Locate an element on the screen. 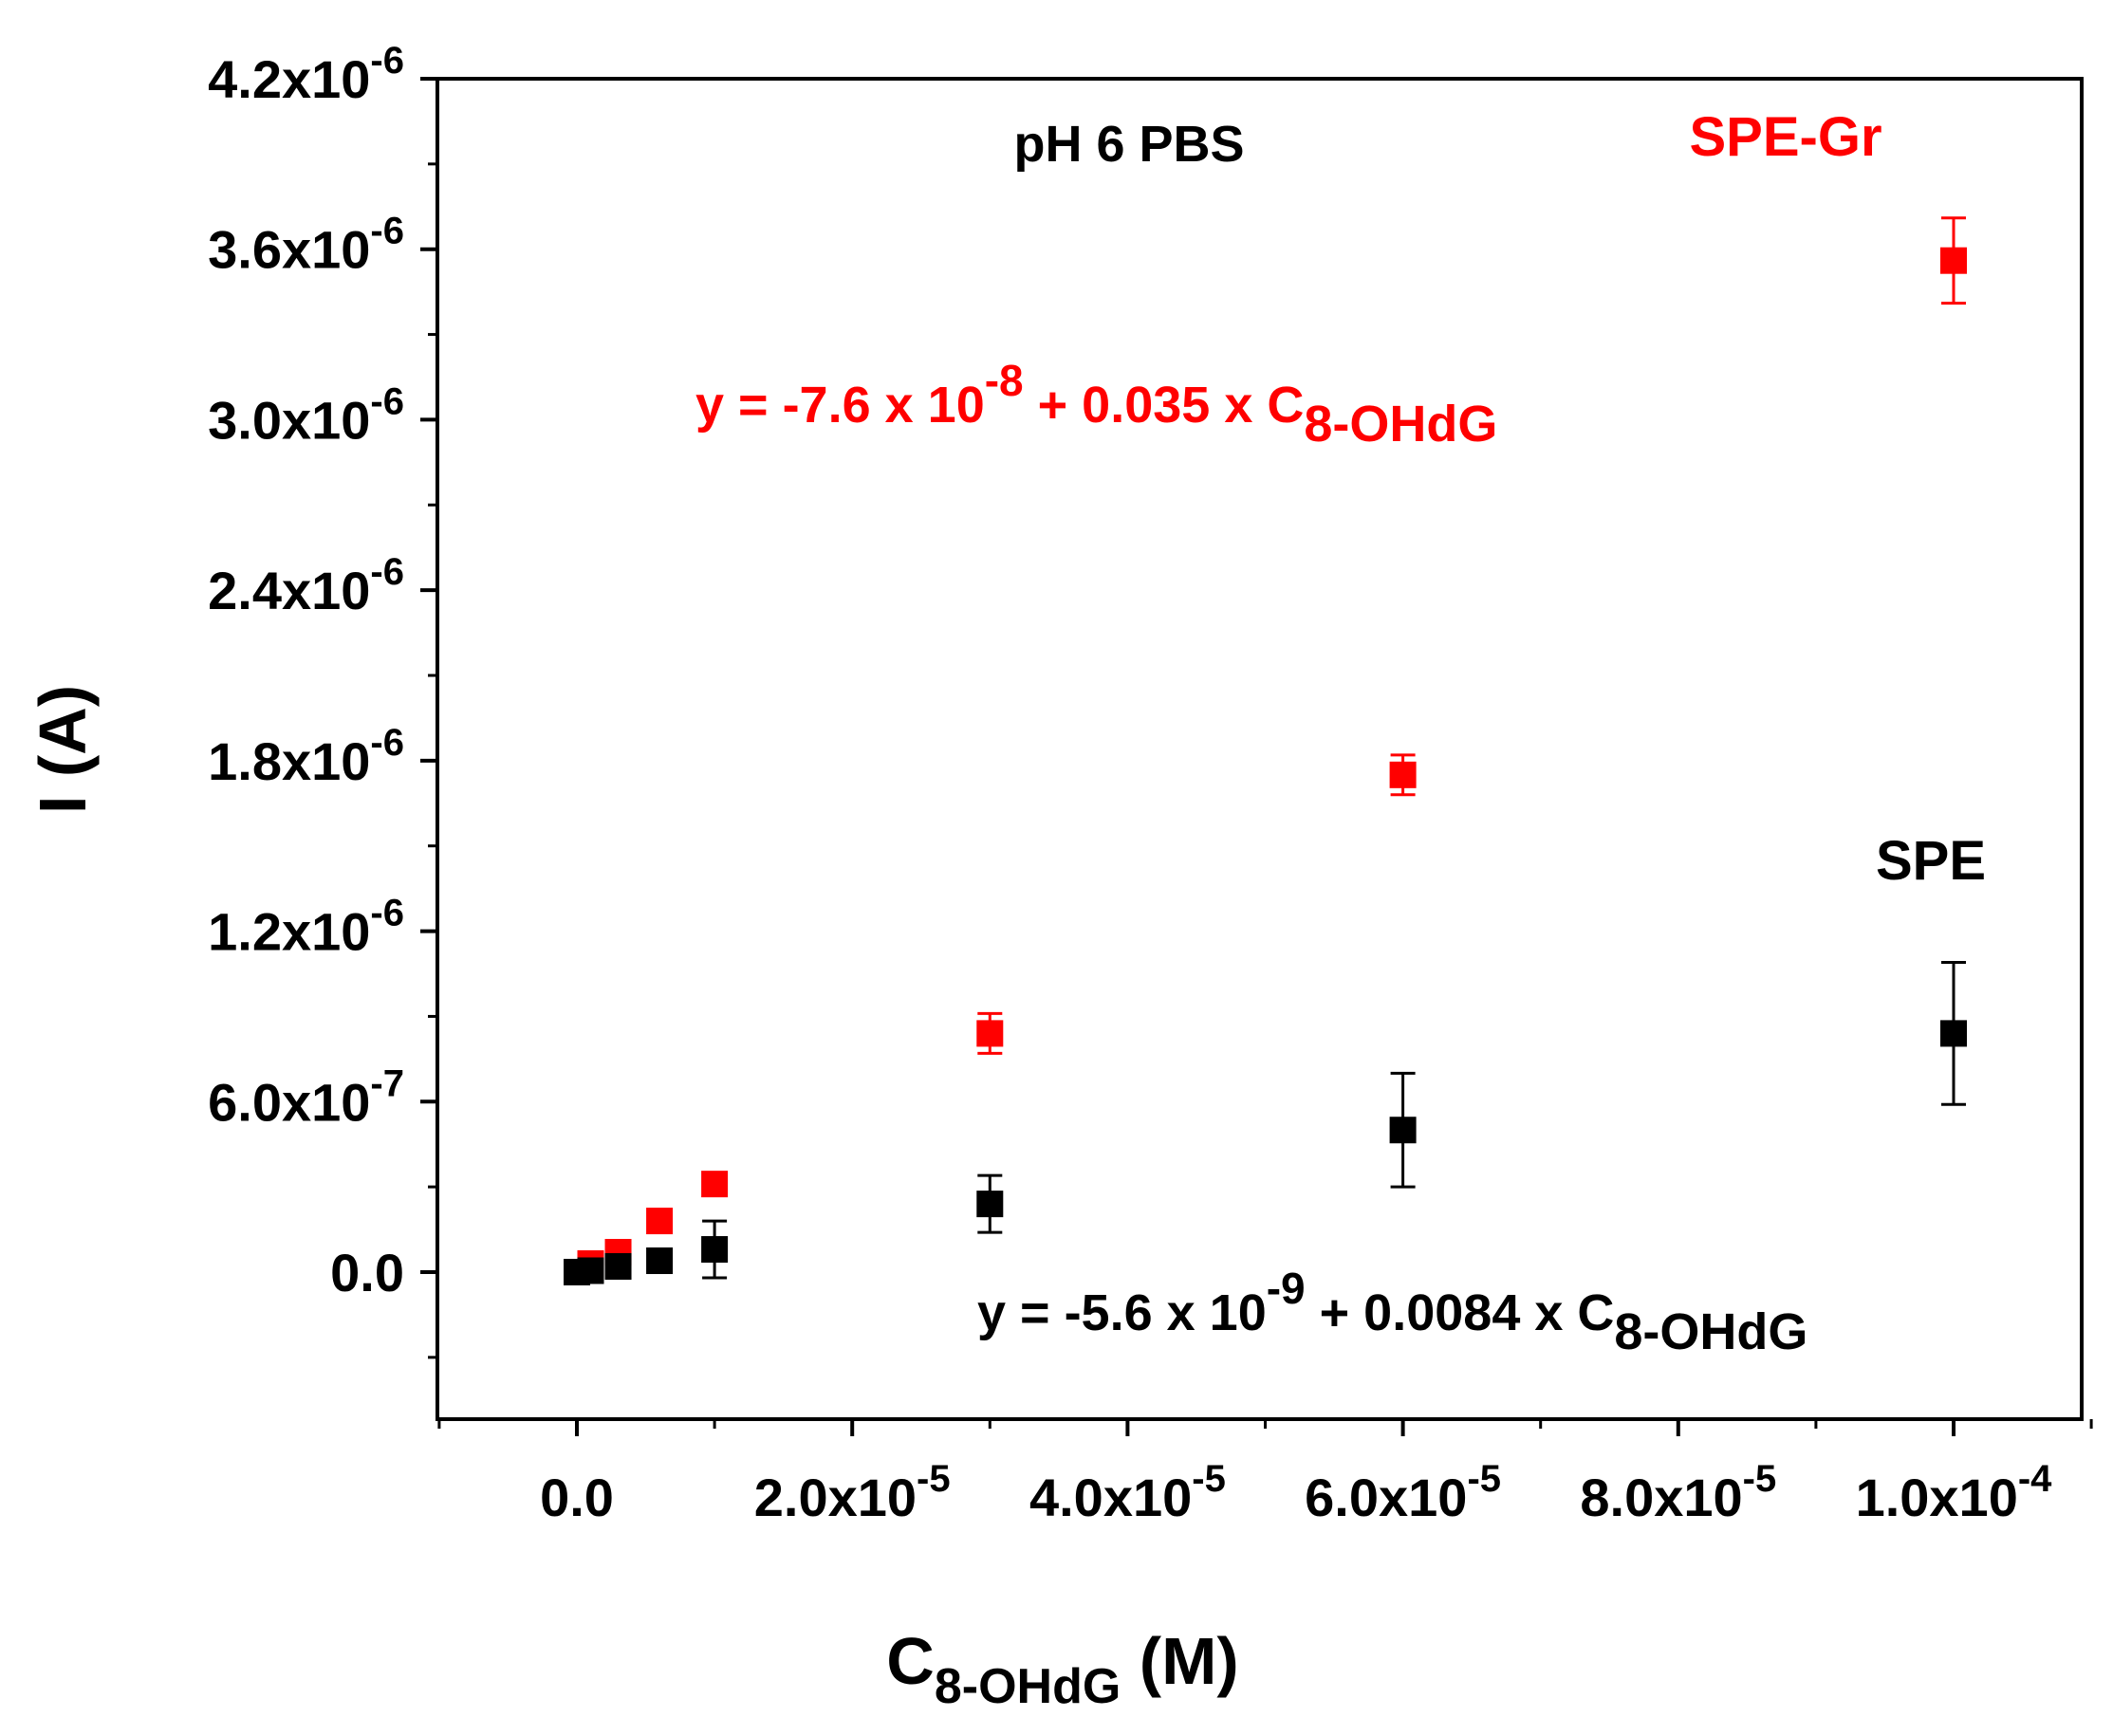  spe-eq-exp: -9 is located at coordinates (1286, 1288).